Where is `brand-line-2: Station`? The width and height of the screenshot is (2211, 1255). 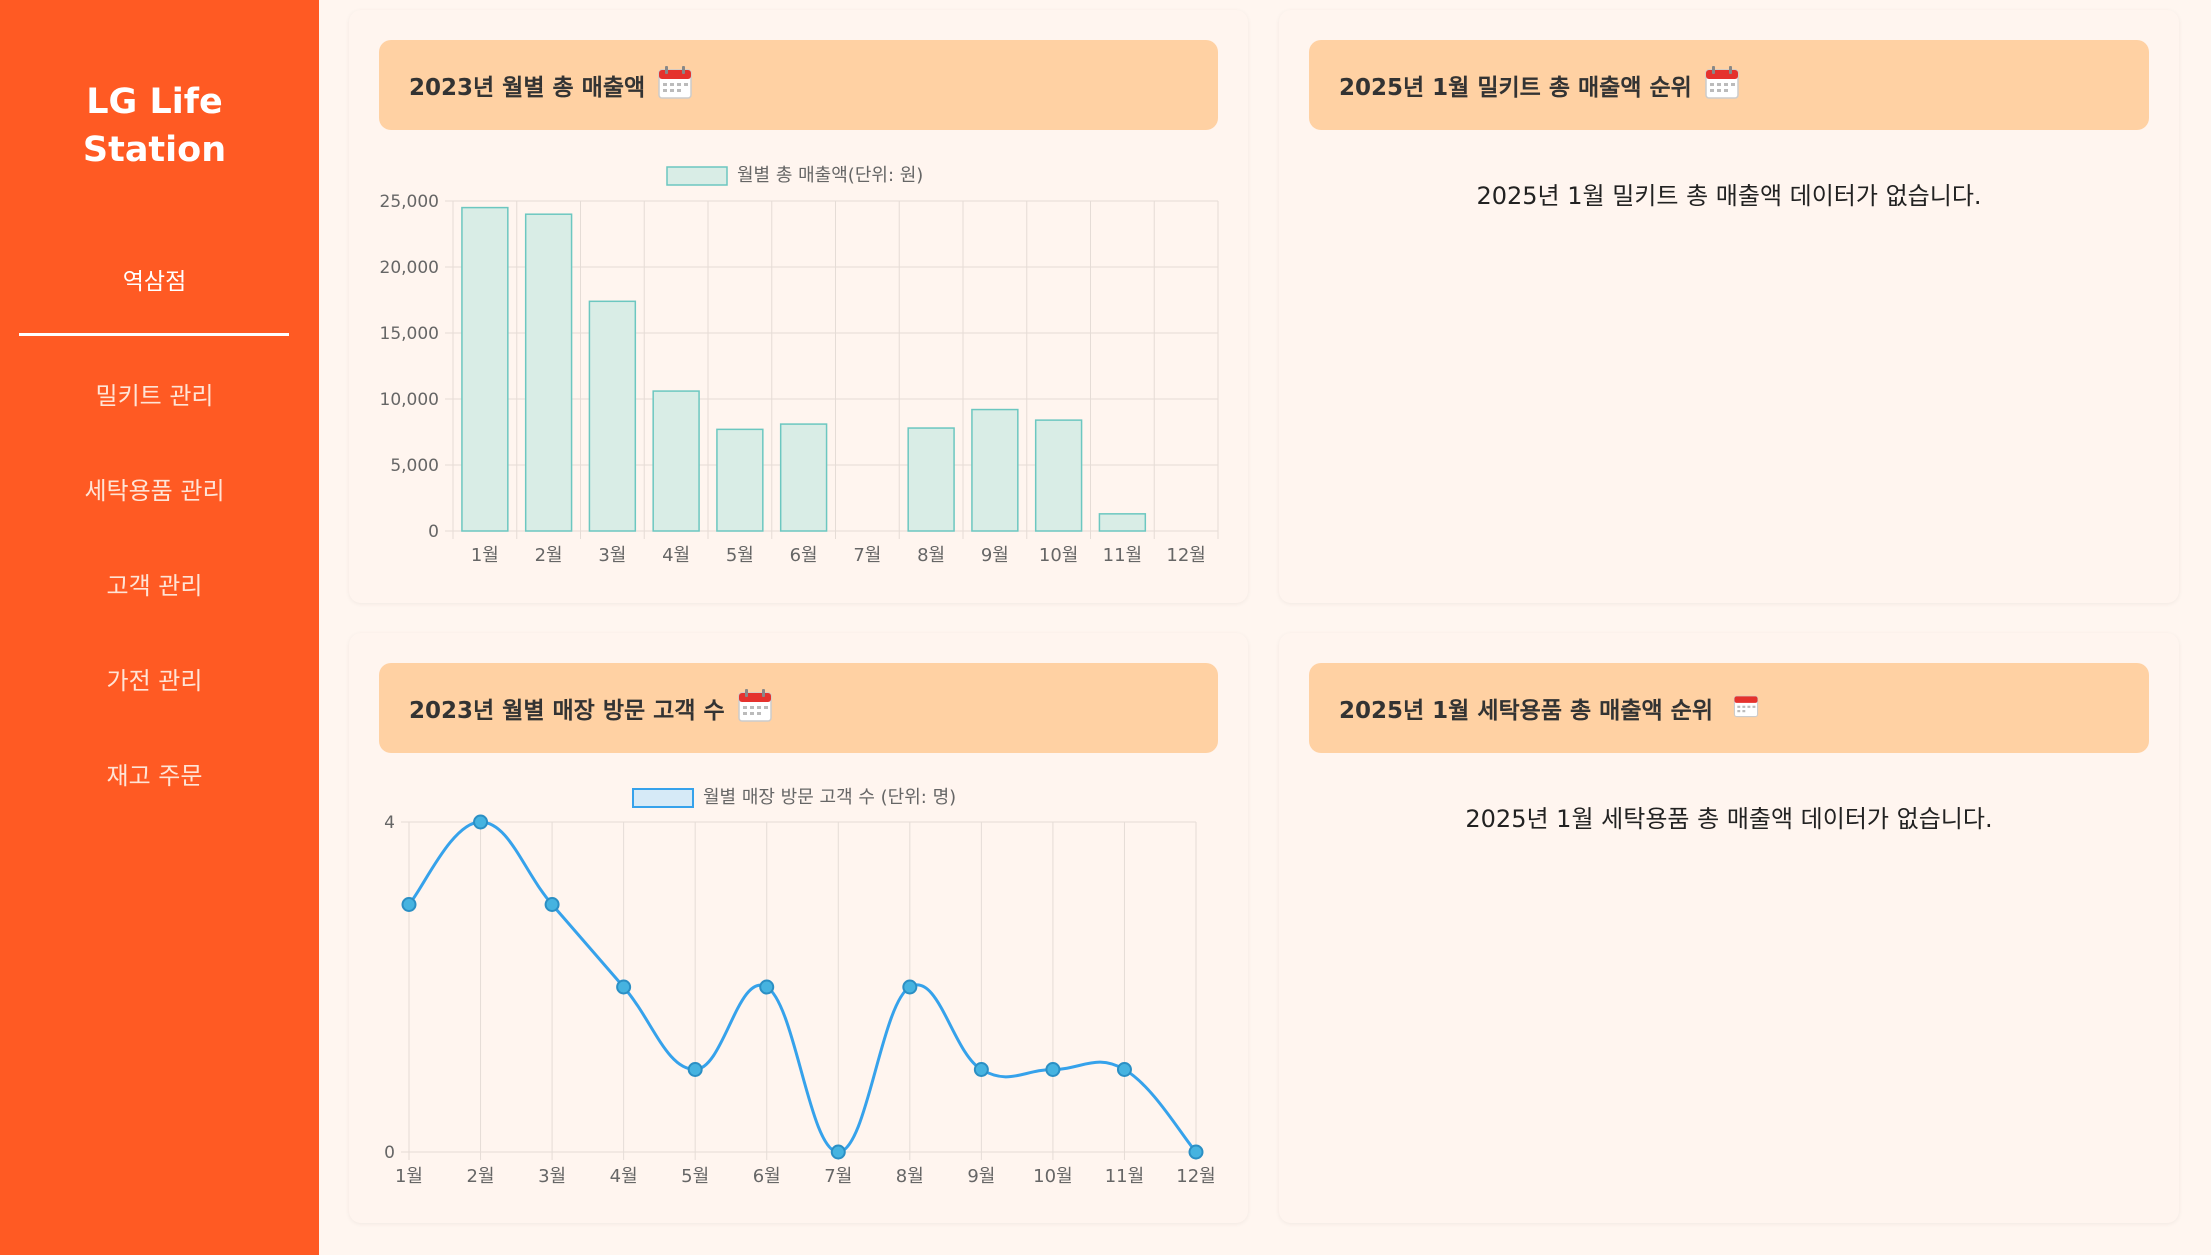
brand-line-2: Station is located at coordinates (154, 150).